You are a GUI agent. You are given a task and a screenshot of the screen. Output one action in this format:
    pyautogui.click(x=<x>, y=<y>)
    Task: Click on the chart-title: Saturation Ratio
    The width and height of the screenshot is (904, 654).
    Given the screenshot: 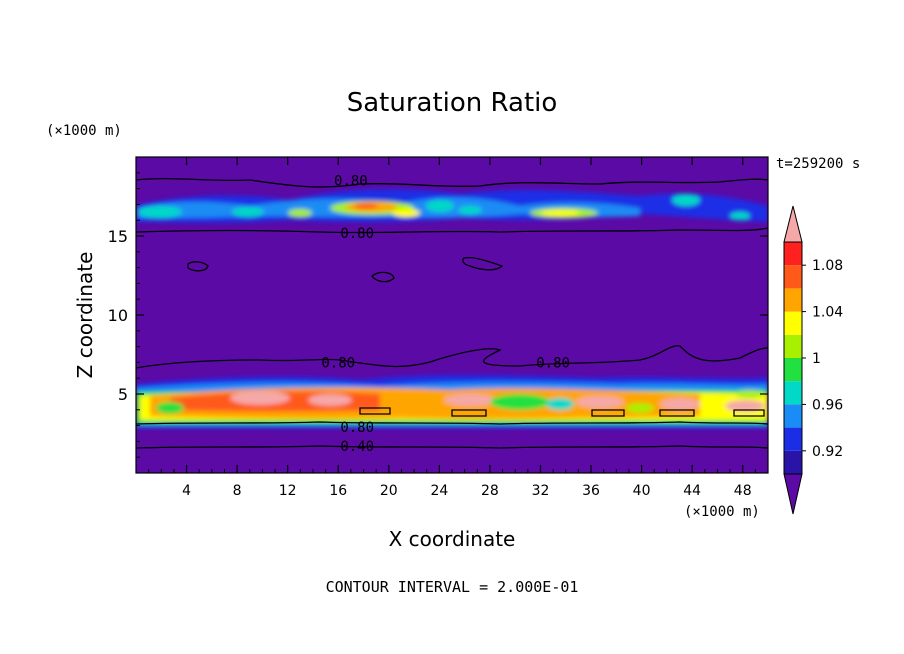 What is the action you would take?
    pyautogui.click(x=452, y=103)
    